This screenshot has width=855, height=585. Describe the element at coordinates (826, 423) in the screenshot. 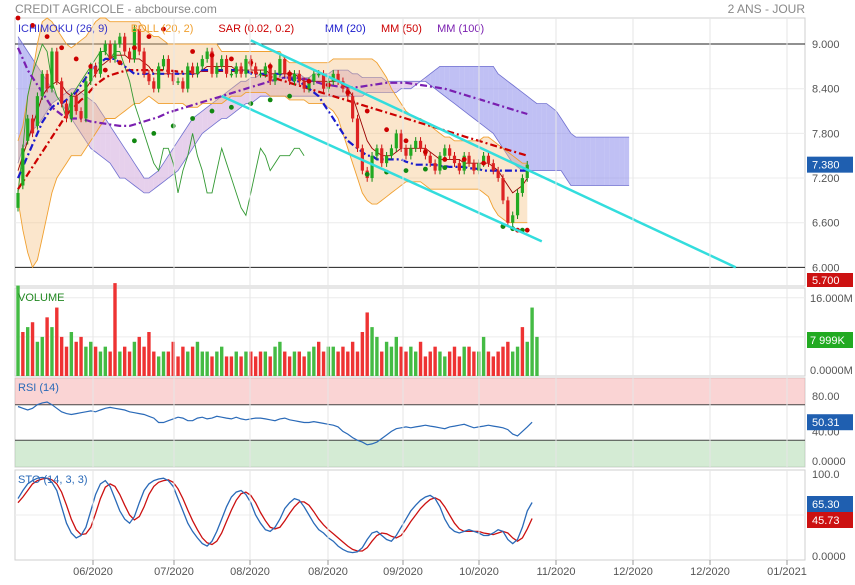

I see `rsi-last-label: 50.31` at that location.